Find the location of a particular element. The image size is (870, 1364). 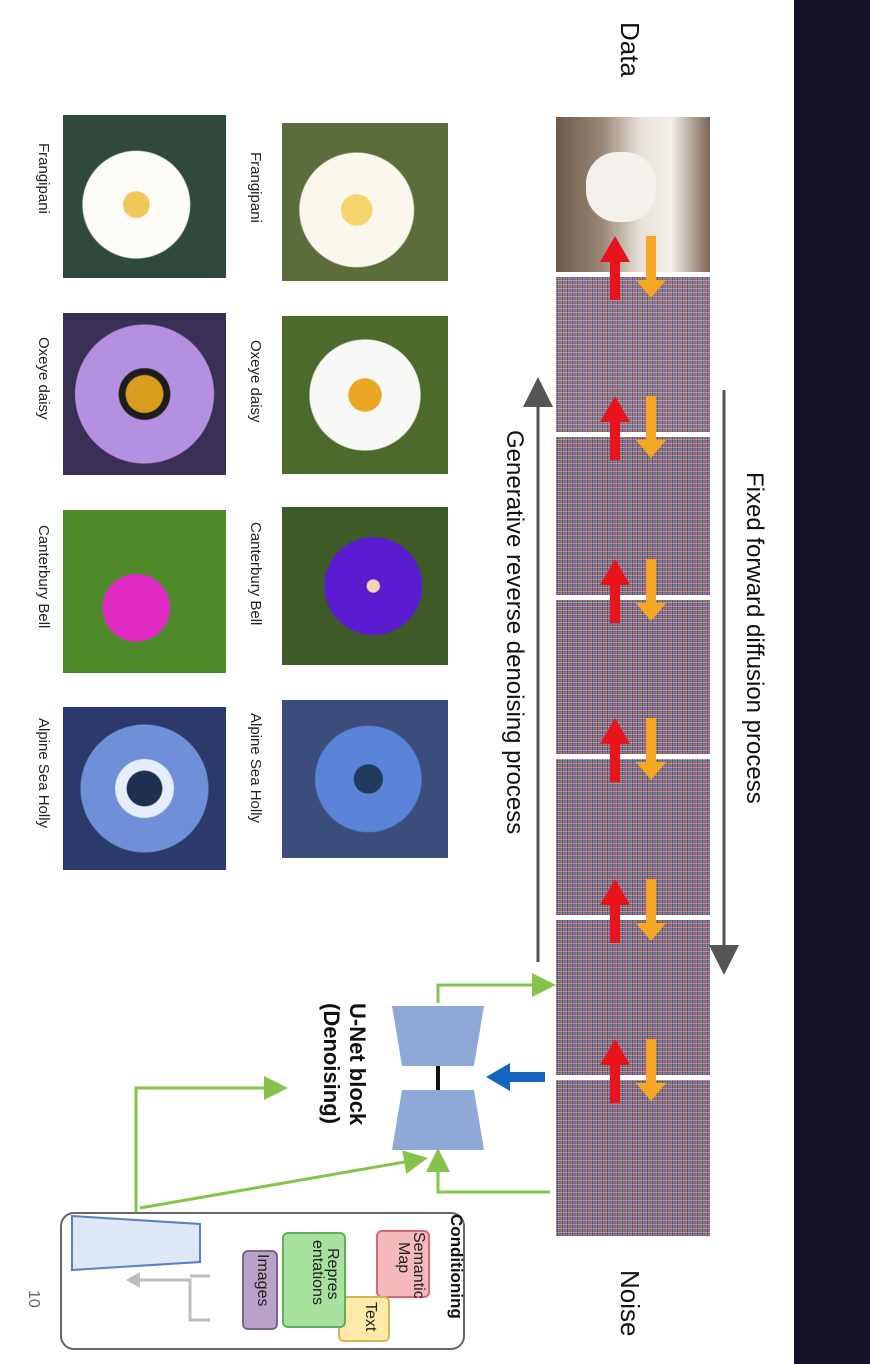

flower-image-canterbury-gen is located at coordinates (144, 591).